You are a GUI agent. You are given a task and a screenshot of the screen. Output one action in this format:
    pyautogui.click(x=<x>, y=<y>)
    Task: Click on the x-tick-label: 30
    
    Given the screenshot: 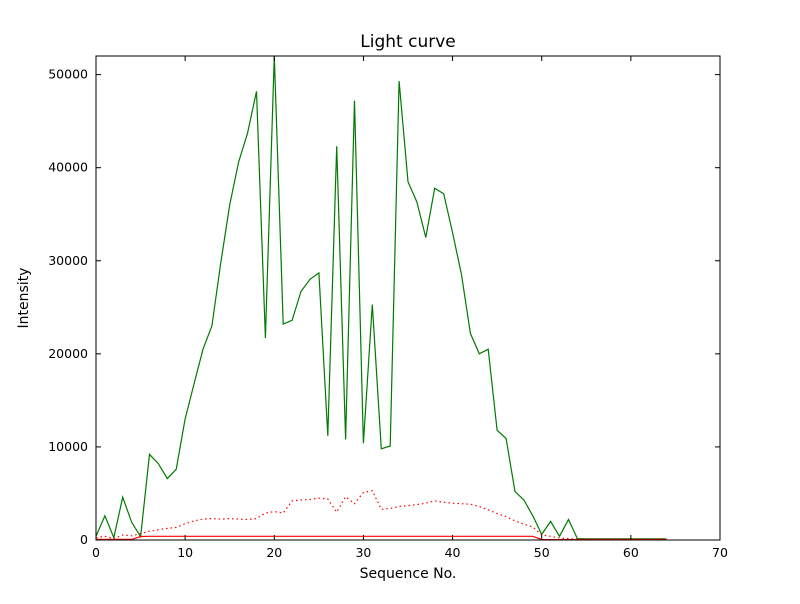 What is the action you would take?
    pyautogui.click(x=363, y=552)
    